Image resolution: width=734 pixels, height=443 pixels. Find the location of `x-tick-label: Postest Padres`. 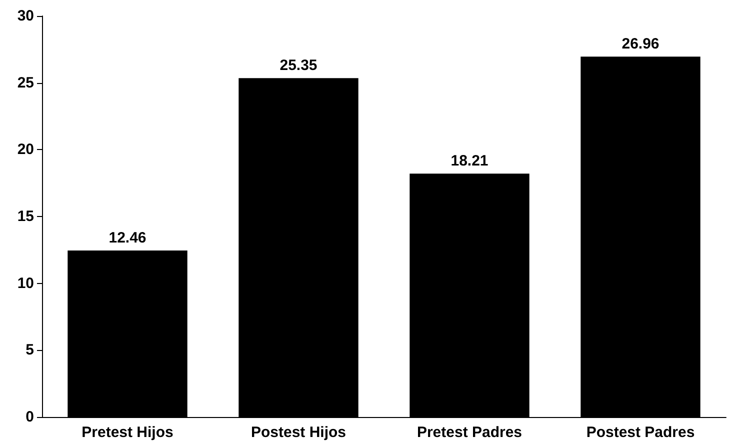

x-tick-label: Postest Padres is located at coordinates (640, 432).